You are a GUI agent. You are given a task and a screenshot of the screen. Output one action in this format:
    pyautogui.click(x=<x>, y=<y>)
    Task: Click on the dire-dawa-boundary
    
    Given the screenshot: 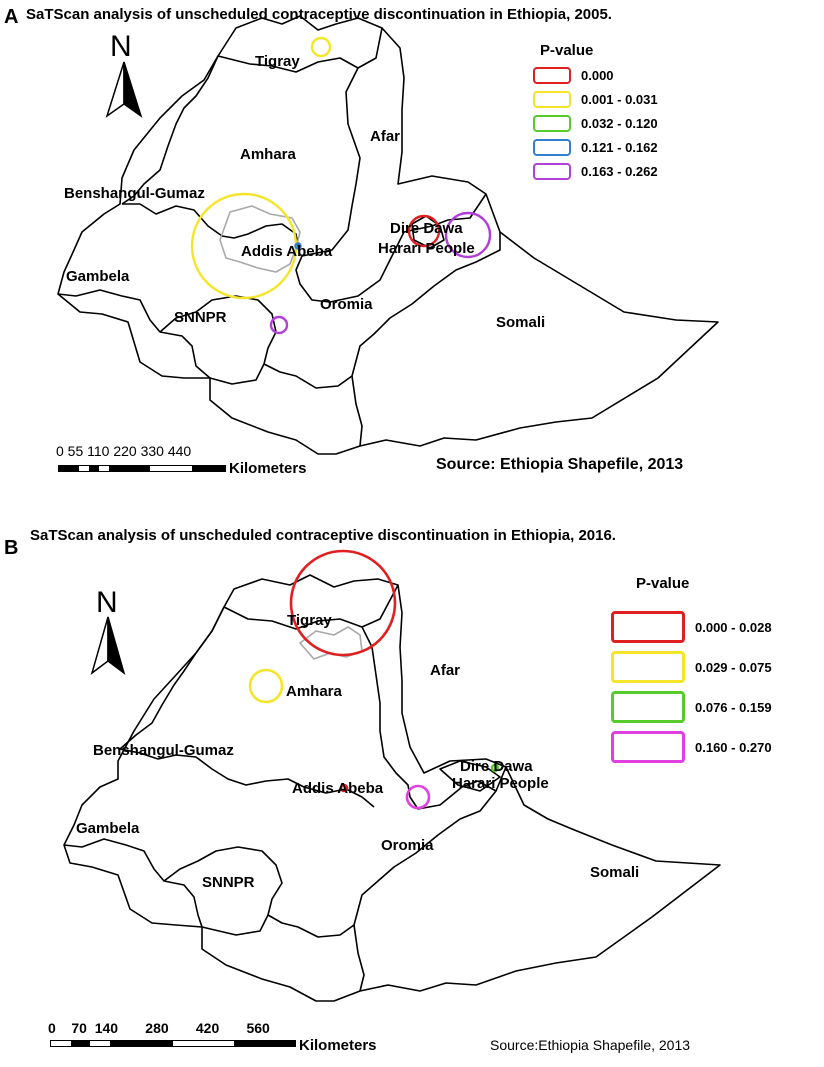 What is the action you would take?
    pyautogui.click(x=470, y=776)
    